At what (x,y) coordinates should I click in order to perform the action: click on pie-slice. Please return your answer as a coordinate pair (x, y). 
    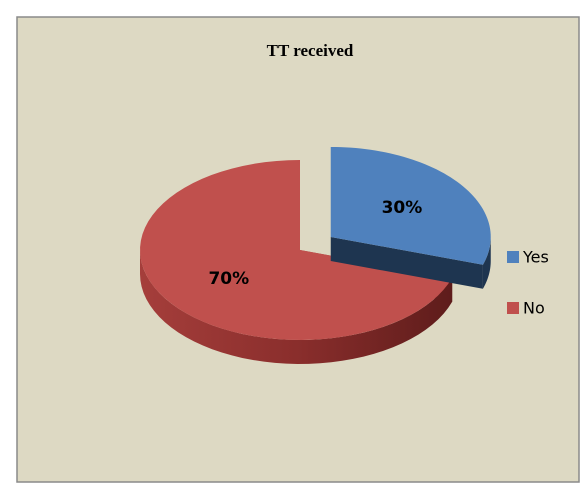
    Looking at the image, I should click on (410, 205).